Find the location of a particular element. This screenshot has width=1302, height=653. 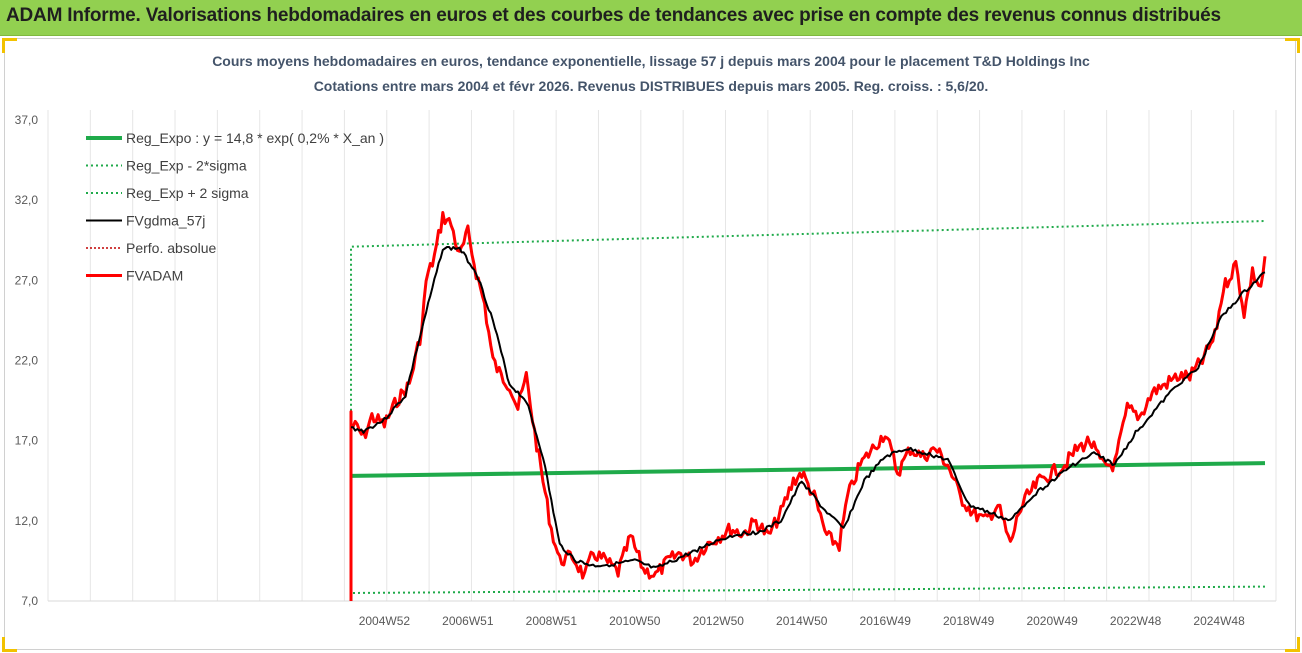

series-reg-expo is located at coordinates (808, 469).